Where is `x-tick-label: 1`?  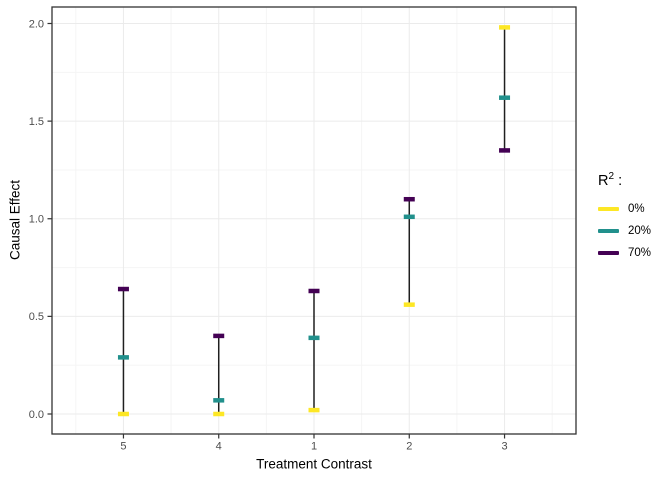 x-tick-label: 1 is located at coordinates (314, 447).